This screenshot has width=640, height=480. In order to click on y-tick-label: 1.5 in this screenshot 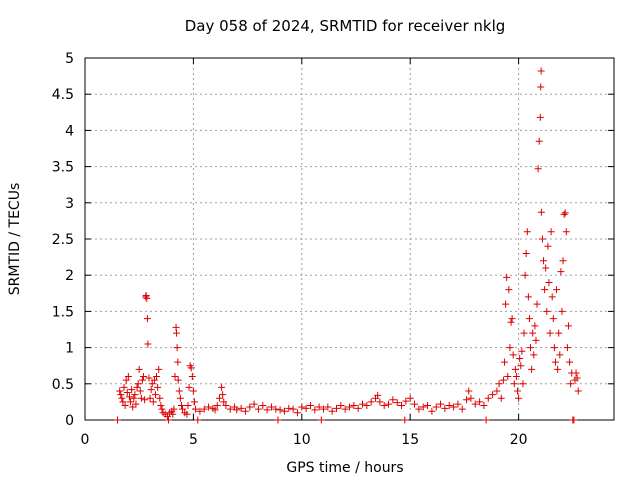, I will do `click(63, 312)`.